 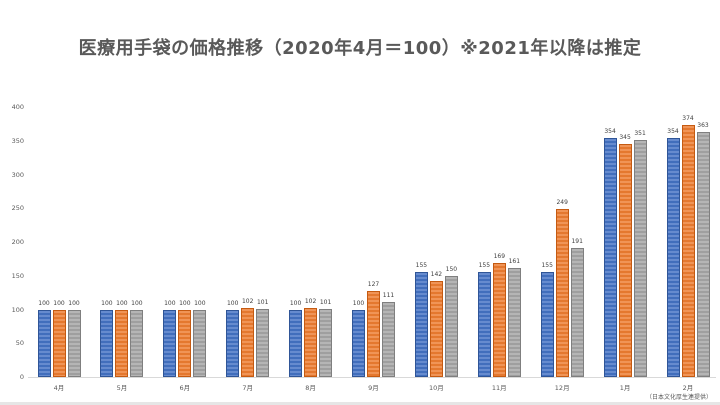 I want to click on y-tick-label: 50, so click(x=19, y=343).